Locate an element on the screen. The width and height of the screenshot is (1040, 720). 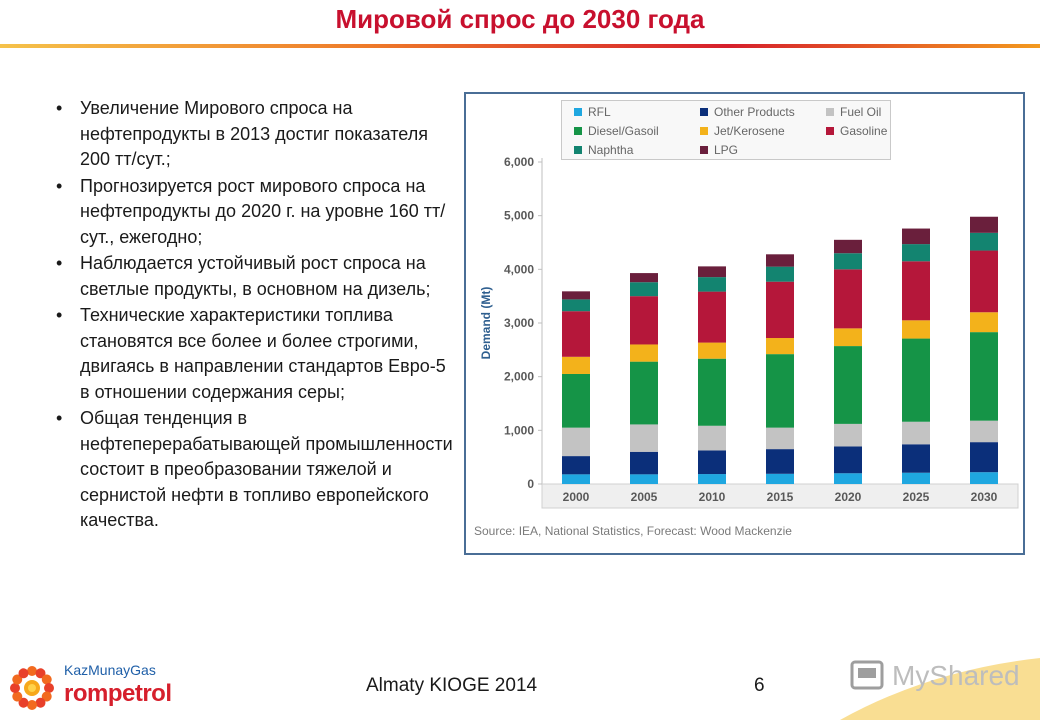
x-tick-label: 2000 is located at coordinates (576, 497).